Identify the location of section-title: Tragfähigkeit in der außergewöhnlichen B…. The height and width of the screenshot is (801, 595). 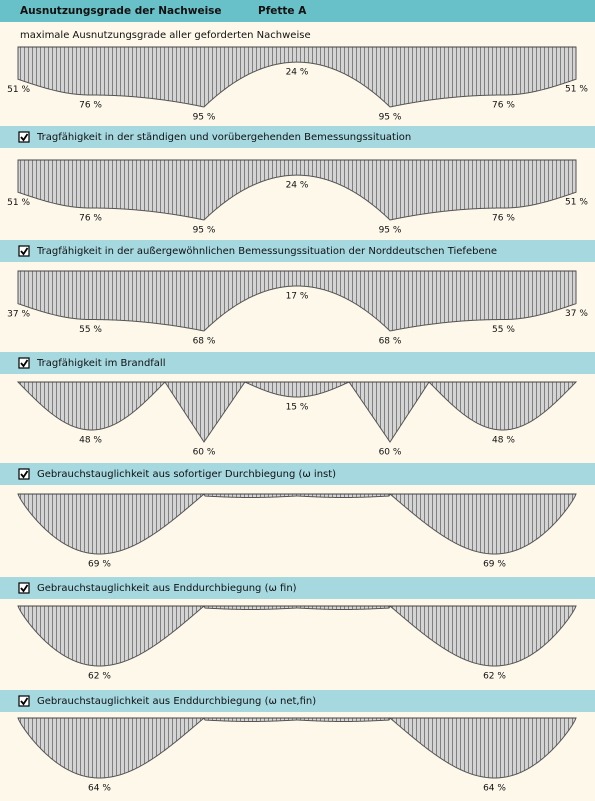
(266, 251).